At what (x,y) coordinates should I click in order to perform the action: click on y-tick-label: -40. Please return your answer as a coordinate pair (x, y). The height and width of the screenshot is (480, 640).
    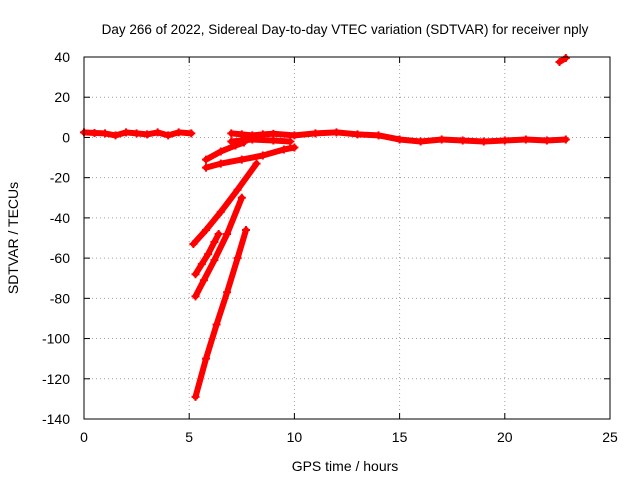
    Looking at the image, I should click on (60, 218).